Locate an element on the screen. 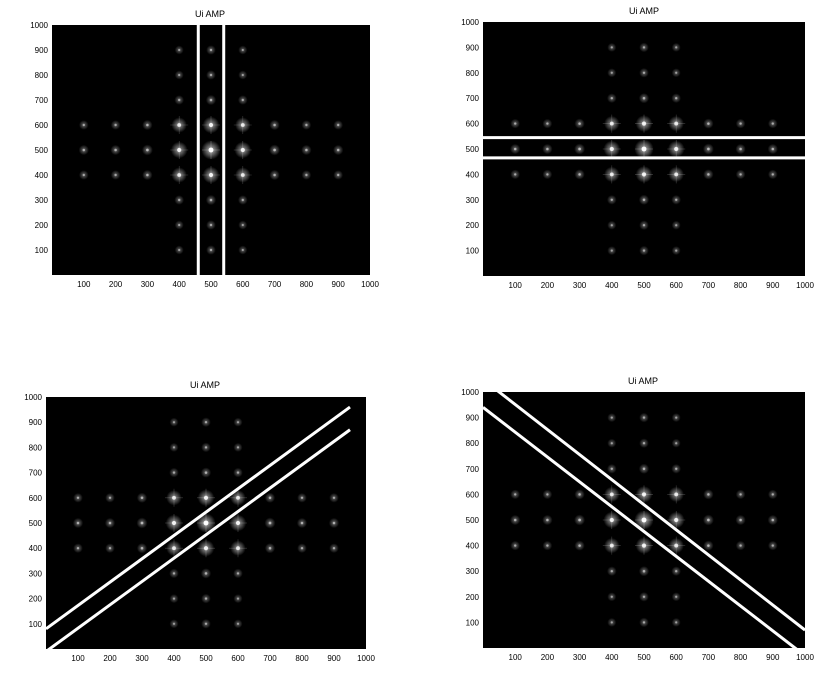 Image resolution: width=834 pixels, height=687 pixels. chart-title: Ui AMP is located at coordinates (210, 14).